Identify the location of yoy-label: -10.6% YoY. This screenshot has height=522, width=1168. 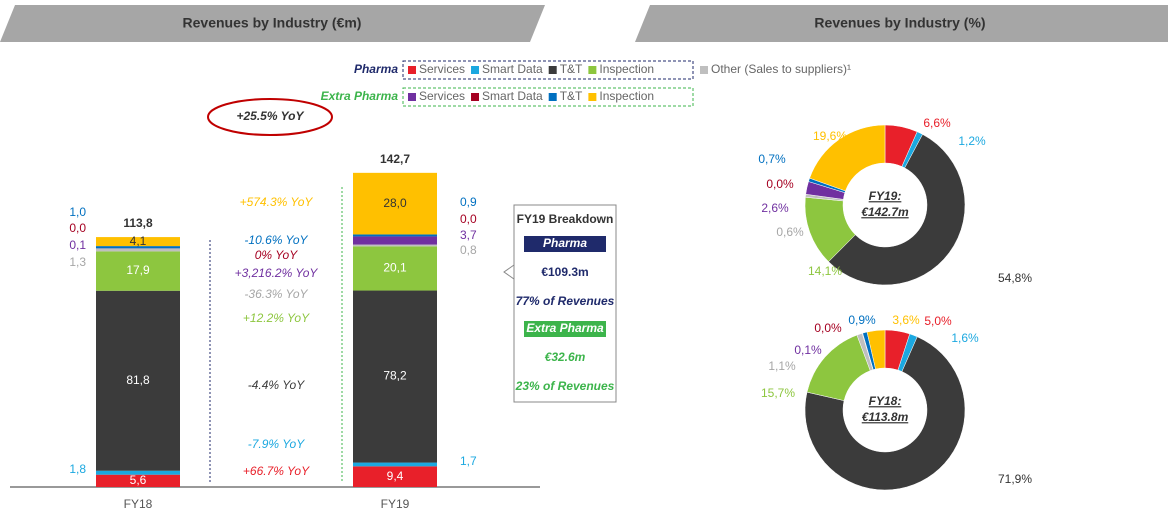
(276, 240).